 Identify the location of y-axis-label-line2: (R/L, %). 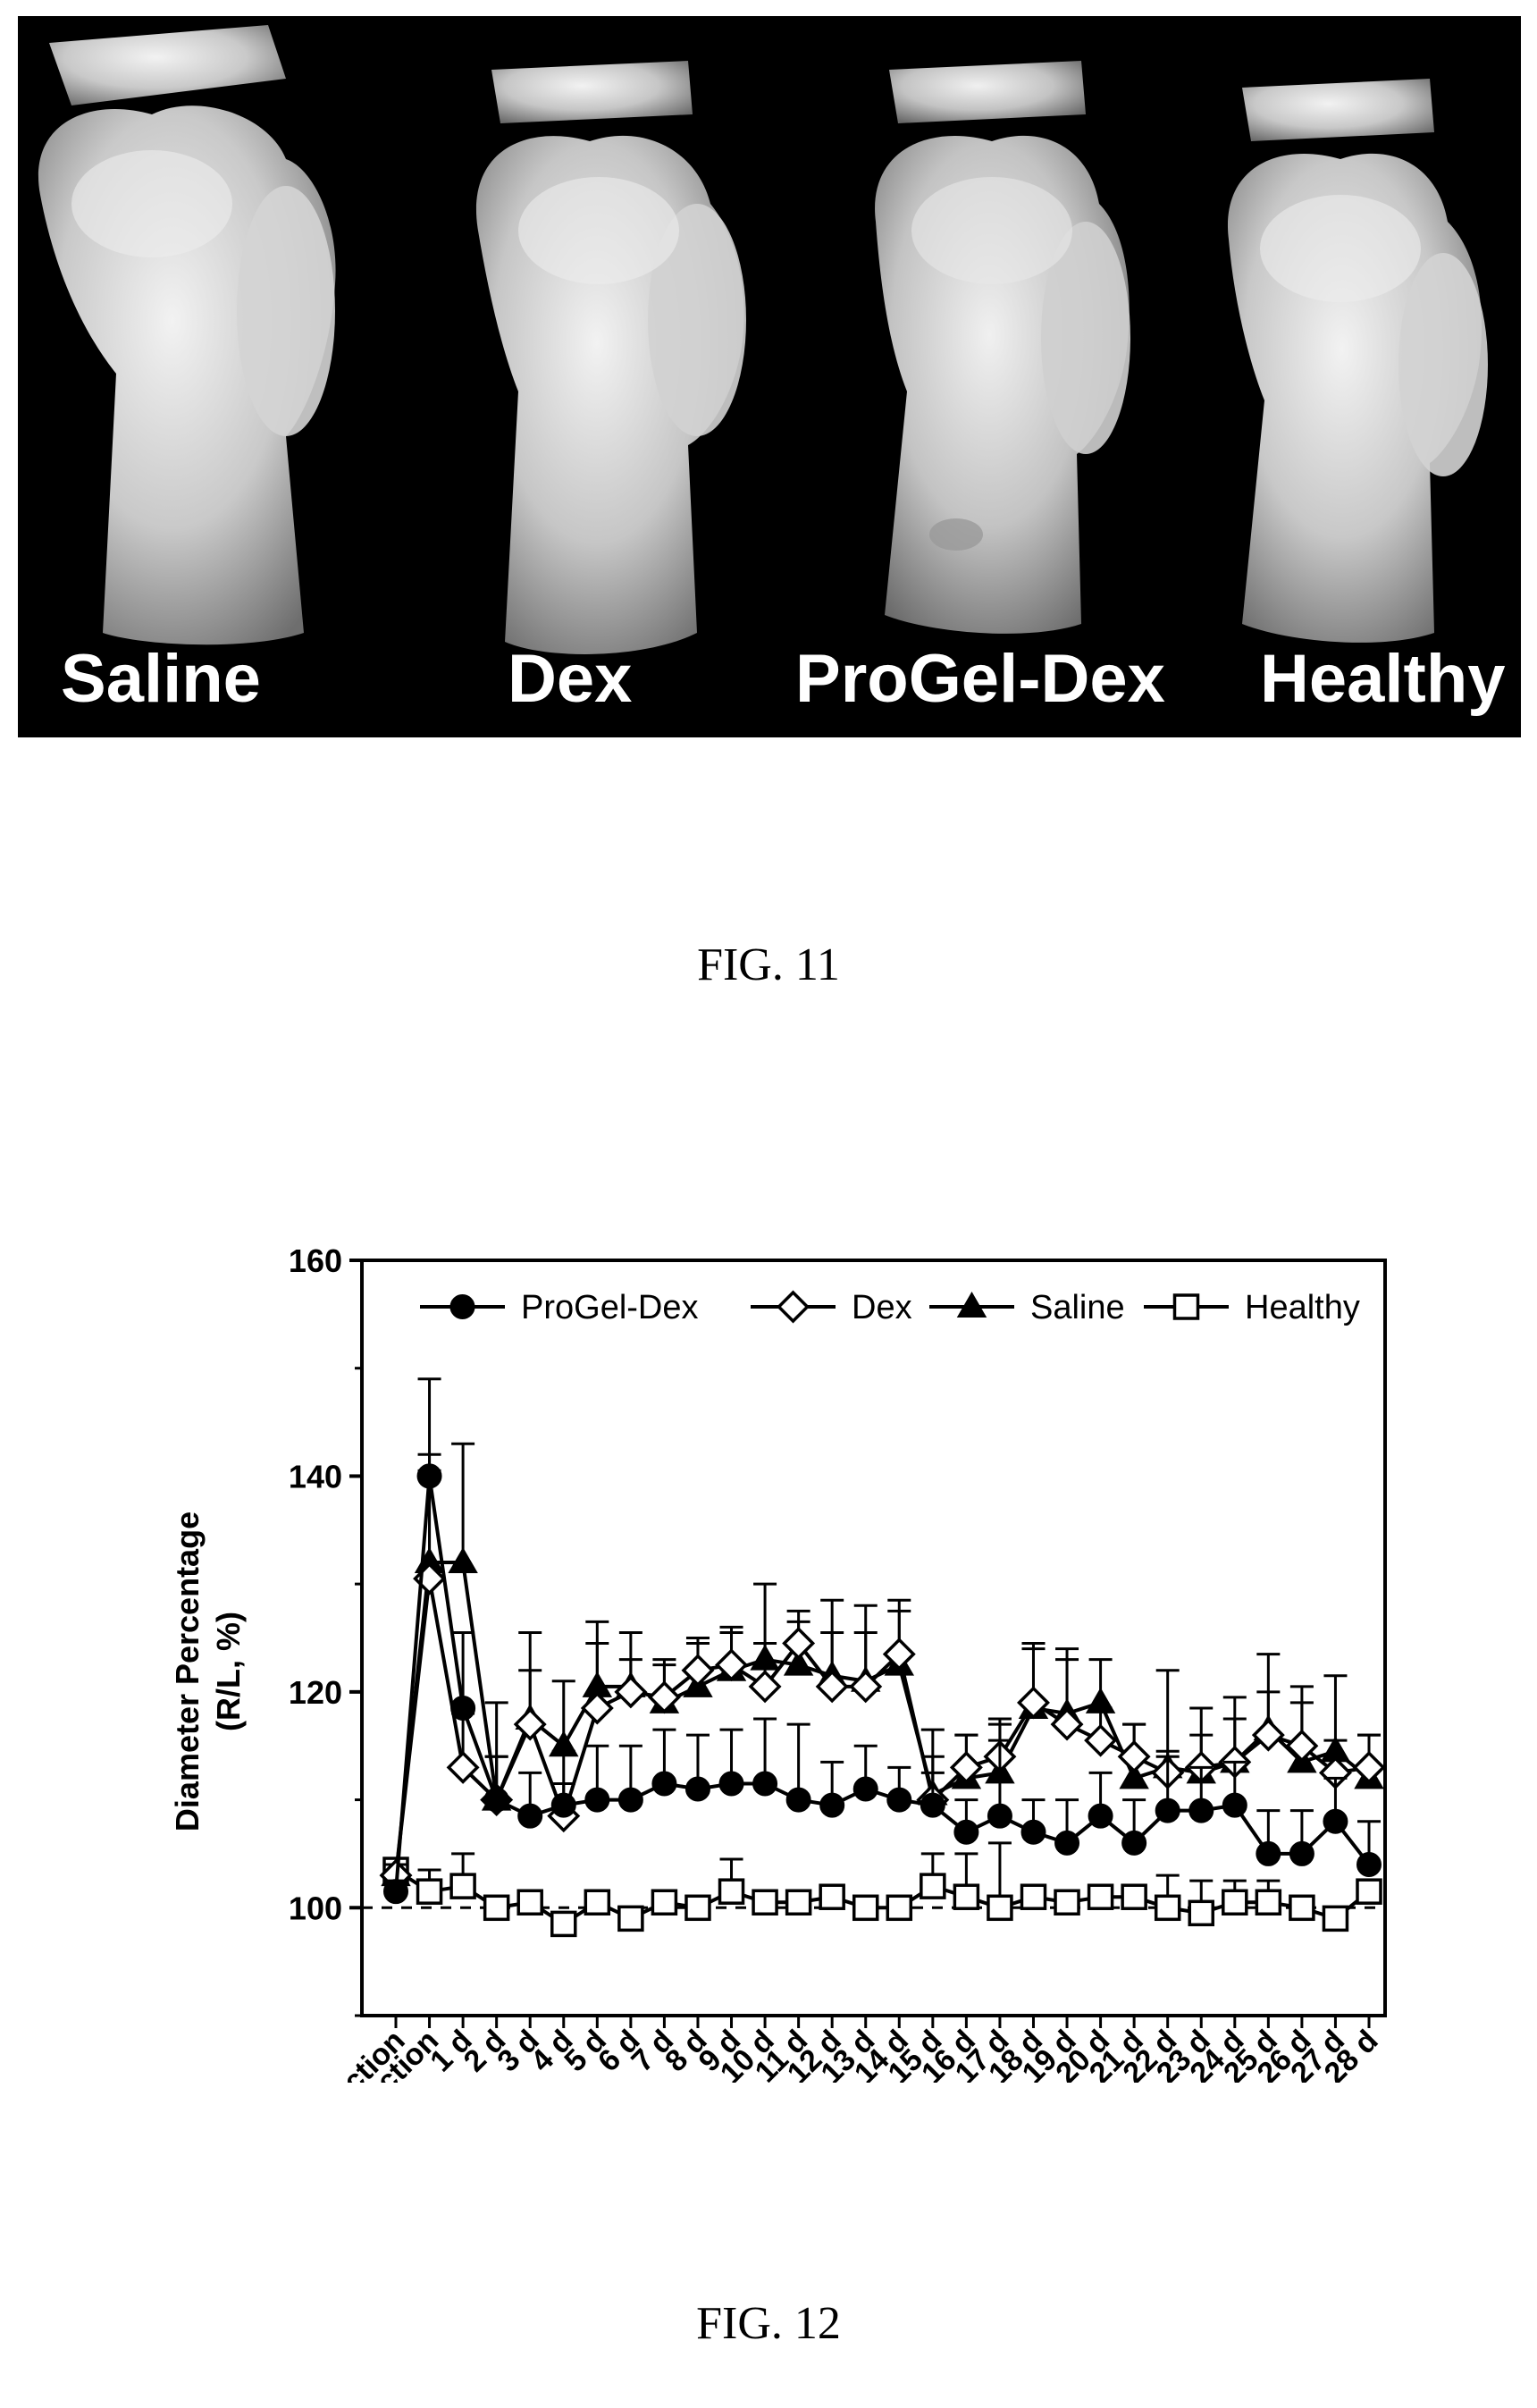
(229, 1672).